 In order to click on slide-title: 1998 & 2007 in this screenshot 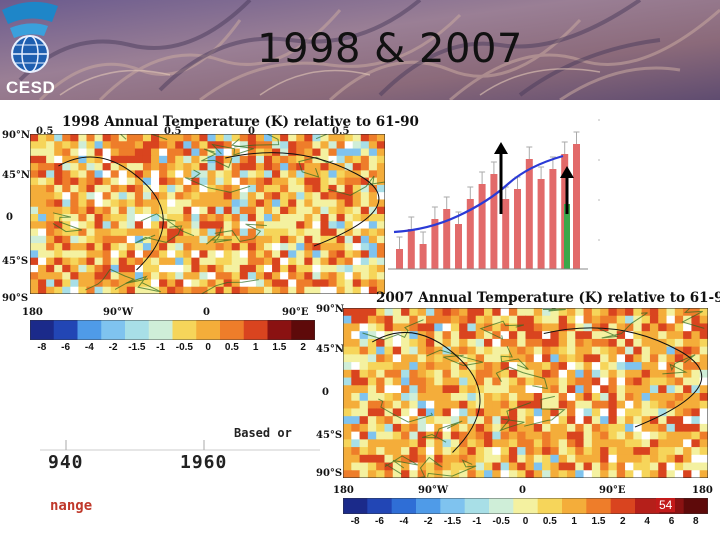, I will do `click(390, 49)`.